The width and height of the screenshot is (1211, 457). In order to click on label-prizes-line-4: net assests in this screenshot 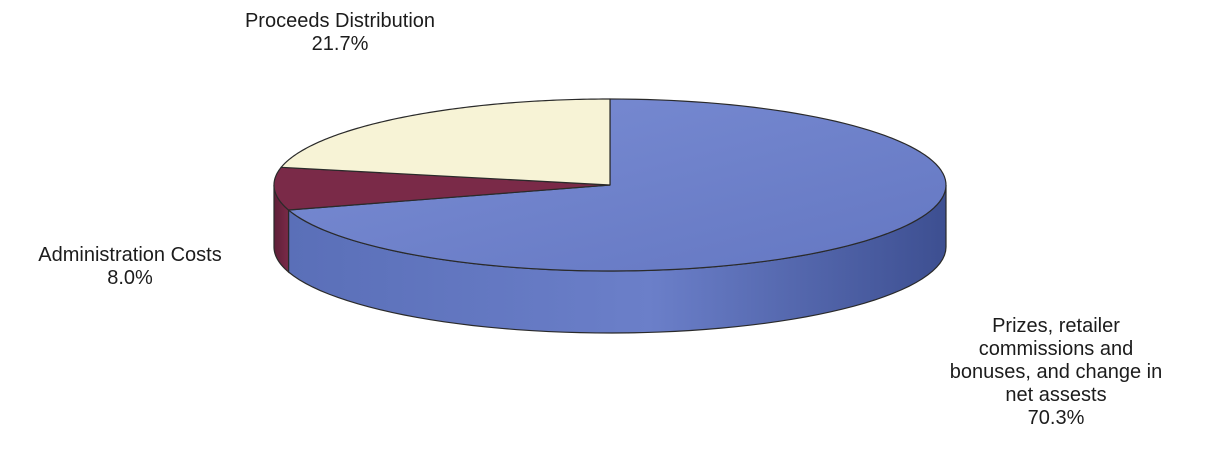, I will do `click(1056, 395)`.